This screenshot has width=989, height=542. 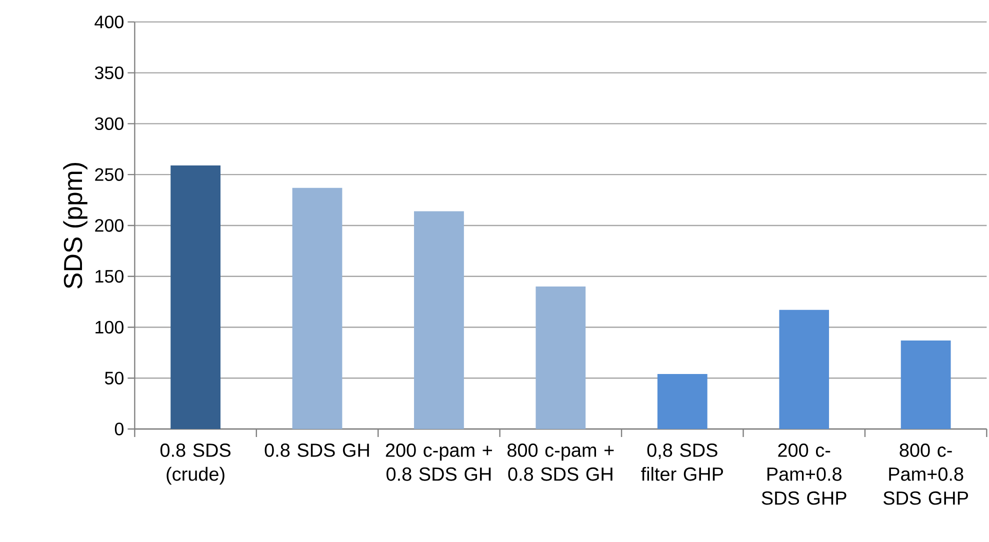 What do you see at coordinates (109, 22) in the screenshot?
I see `y-tick-label: 400` at bounding box center [109, 22].